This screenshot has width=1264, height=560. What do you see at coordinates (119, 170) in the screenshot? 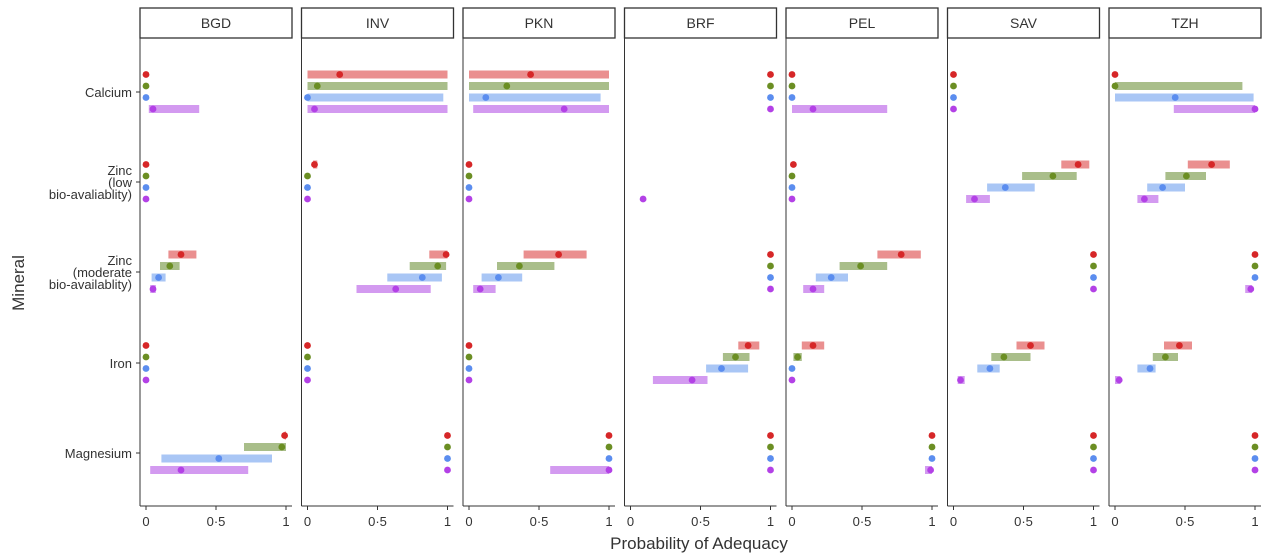
I see `mineral-label: Zinc` at bounding box center [119, 170].